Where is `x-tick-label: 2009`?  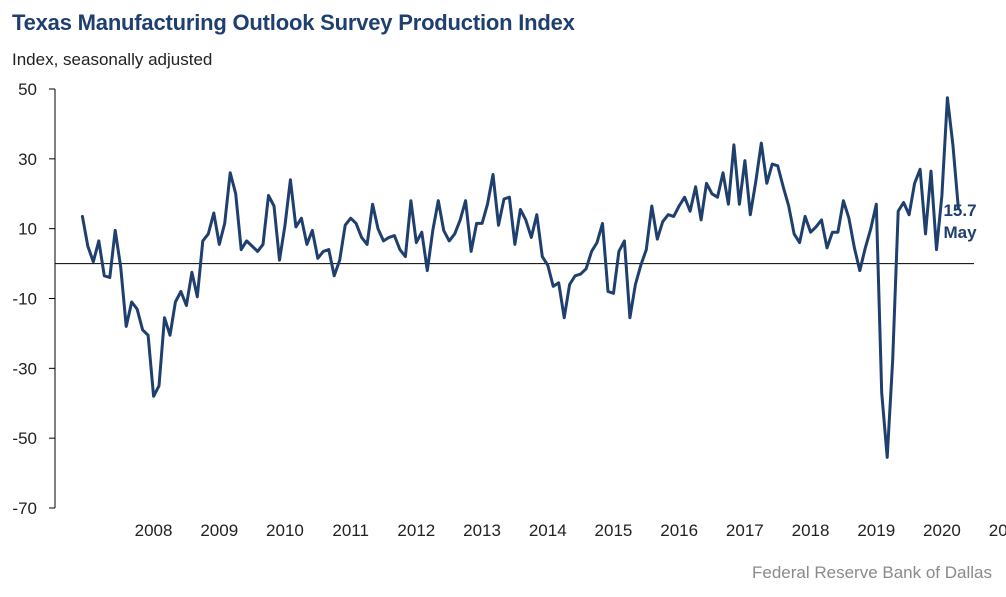
x-tick-label: 2009 is located at coordinates (219, 530).